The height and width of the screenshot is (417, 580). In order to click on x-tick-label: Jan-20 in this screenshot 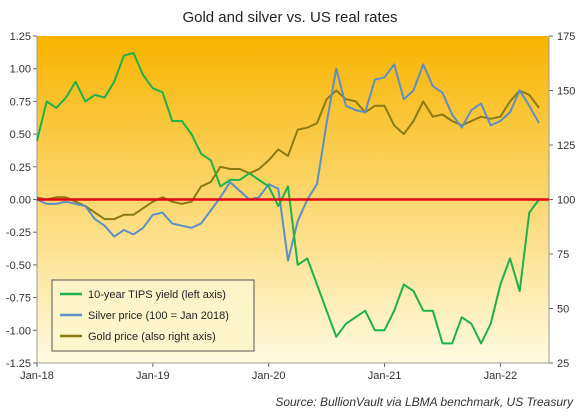, I will do `click(269, 376)`.